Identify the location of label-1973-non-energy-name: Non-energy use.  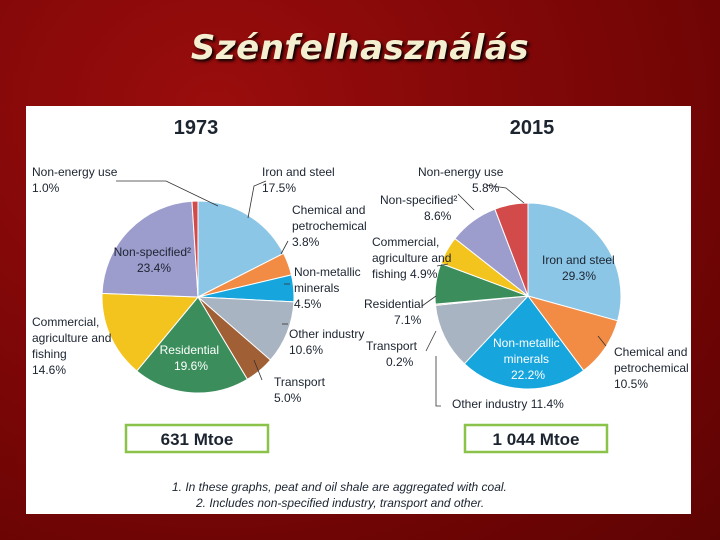
(75, 172).